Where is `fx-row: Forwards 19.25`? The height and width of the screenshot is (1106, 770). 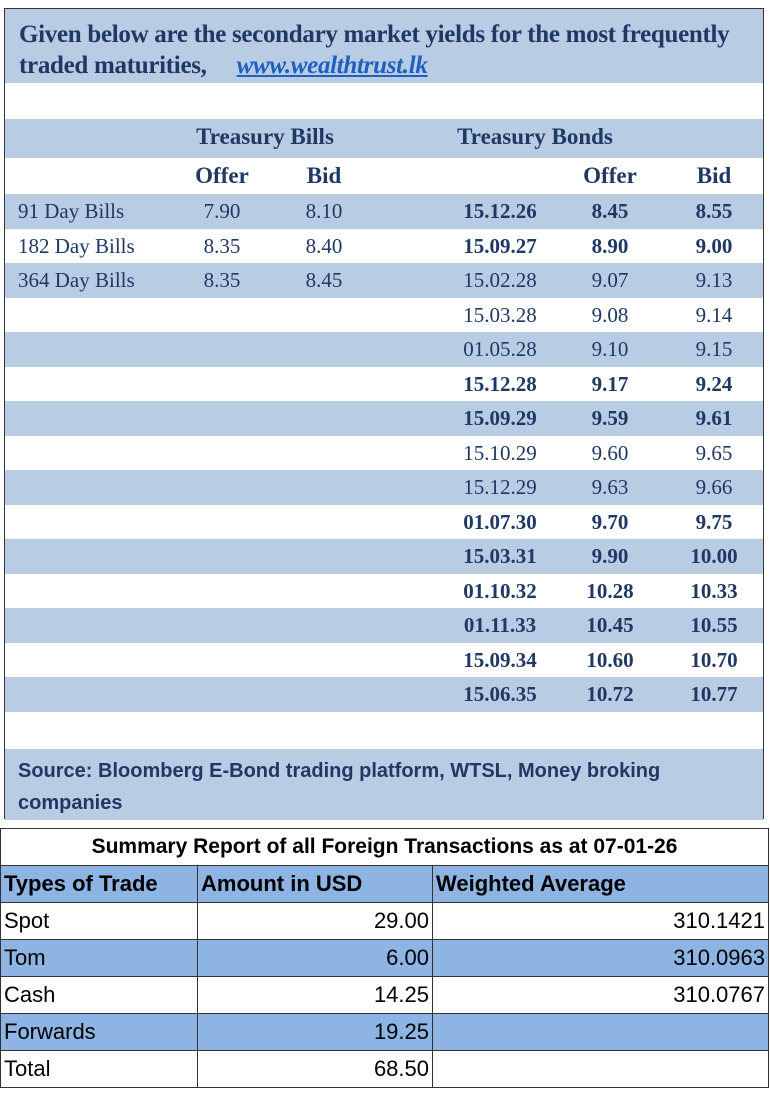 fx-row: Forwards 19.25 is located at coordinates (384, 1032).